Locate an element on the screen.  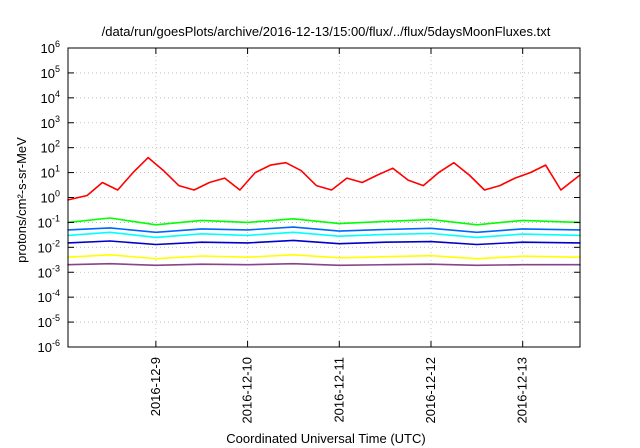
y-tick-label: 10⁶ is located at coordinates (50, 47).